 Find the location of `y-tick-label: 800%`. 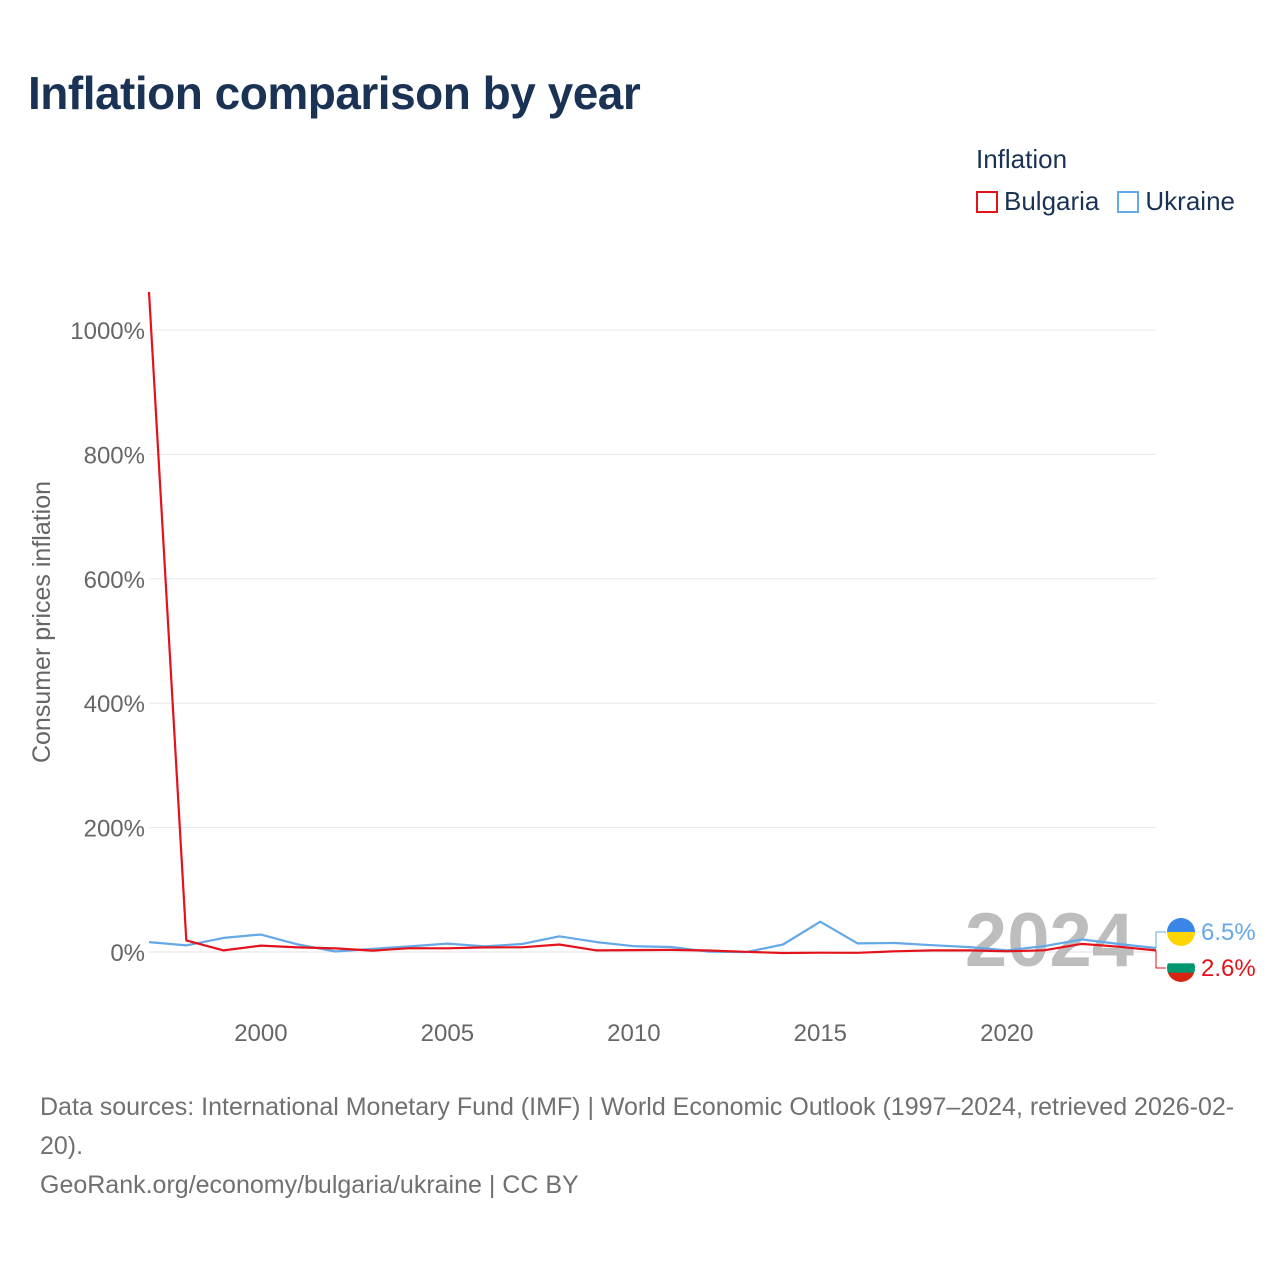

y-tick-label: 800% is located at coordinates (114, 455).